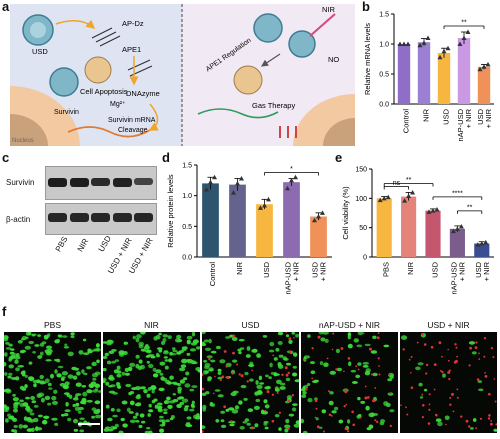 The height and width of the screenshot is (439, 500). Describe the element at coordinates (426, 115) in the screenshot. I see `x-tick-label: NIR` at that location.